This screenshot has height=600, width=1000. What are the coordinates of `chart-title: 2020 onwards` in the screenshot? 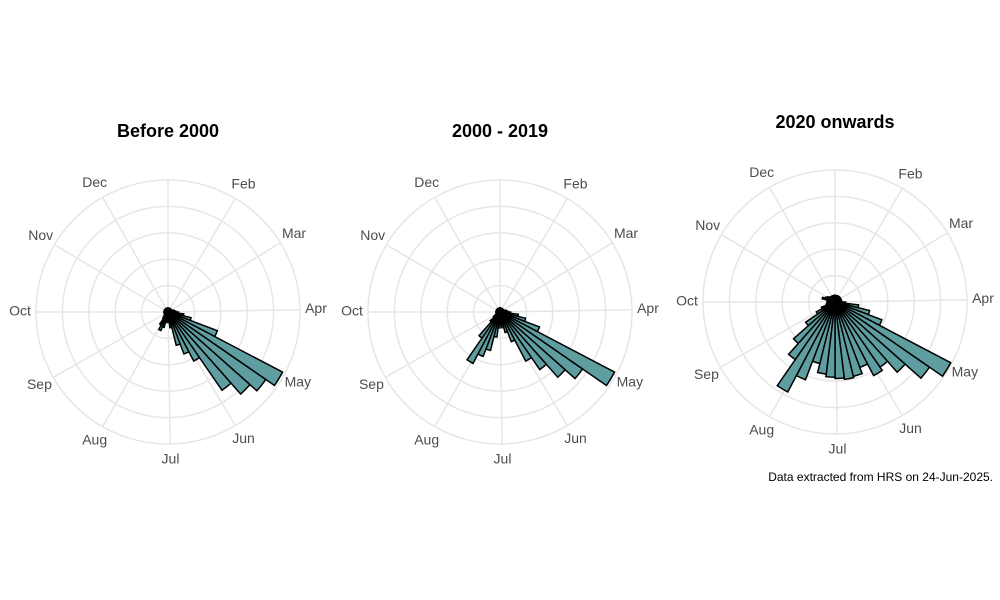 It's located at (834, 122).